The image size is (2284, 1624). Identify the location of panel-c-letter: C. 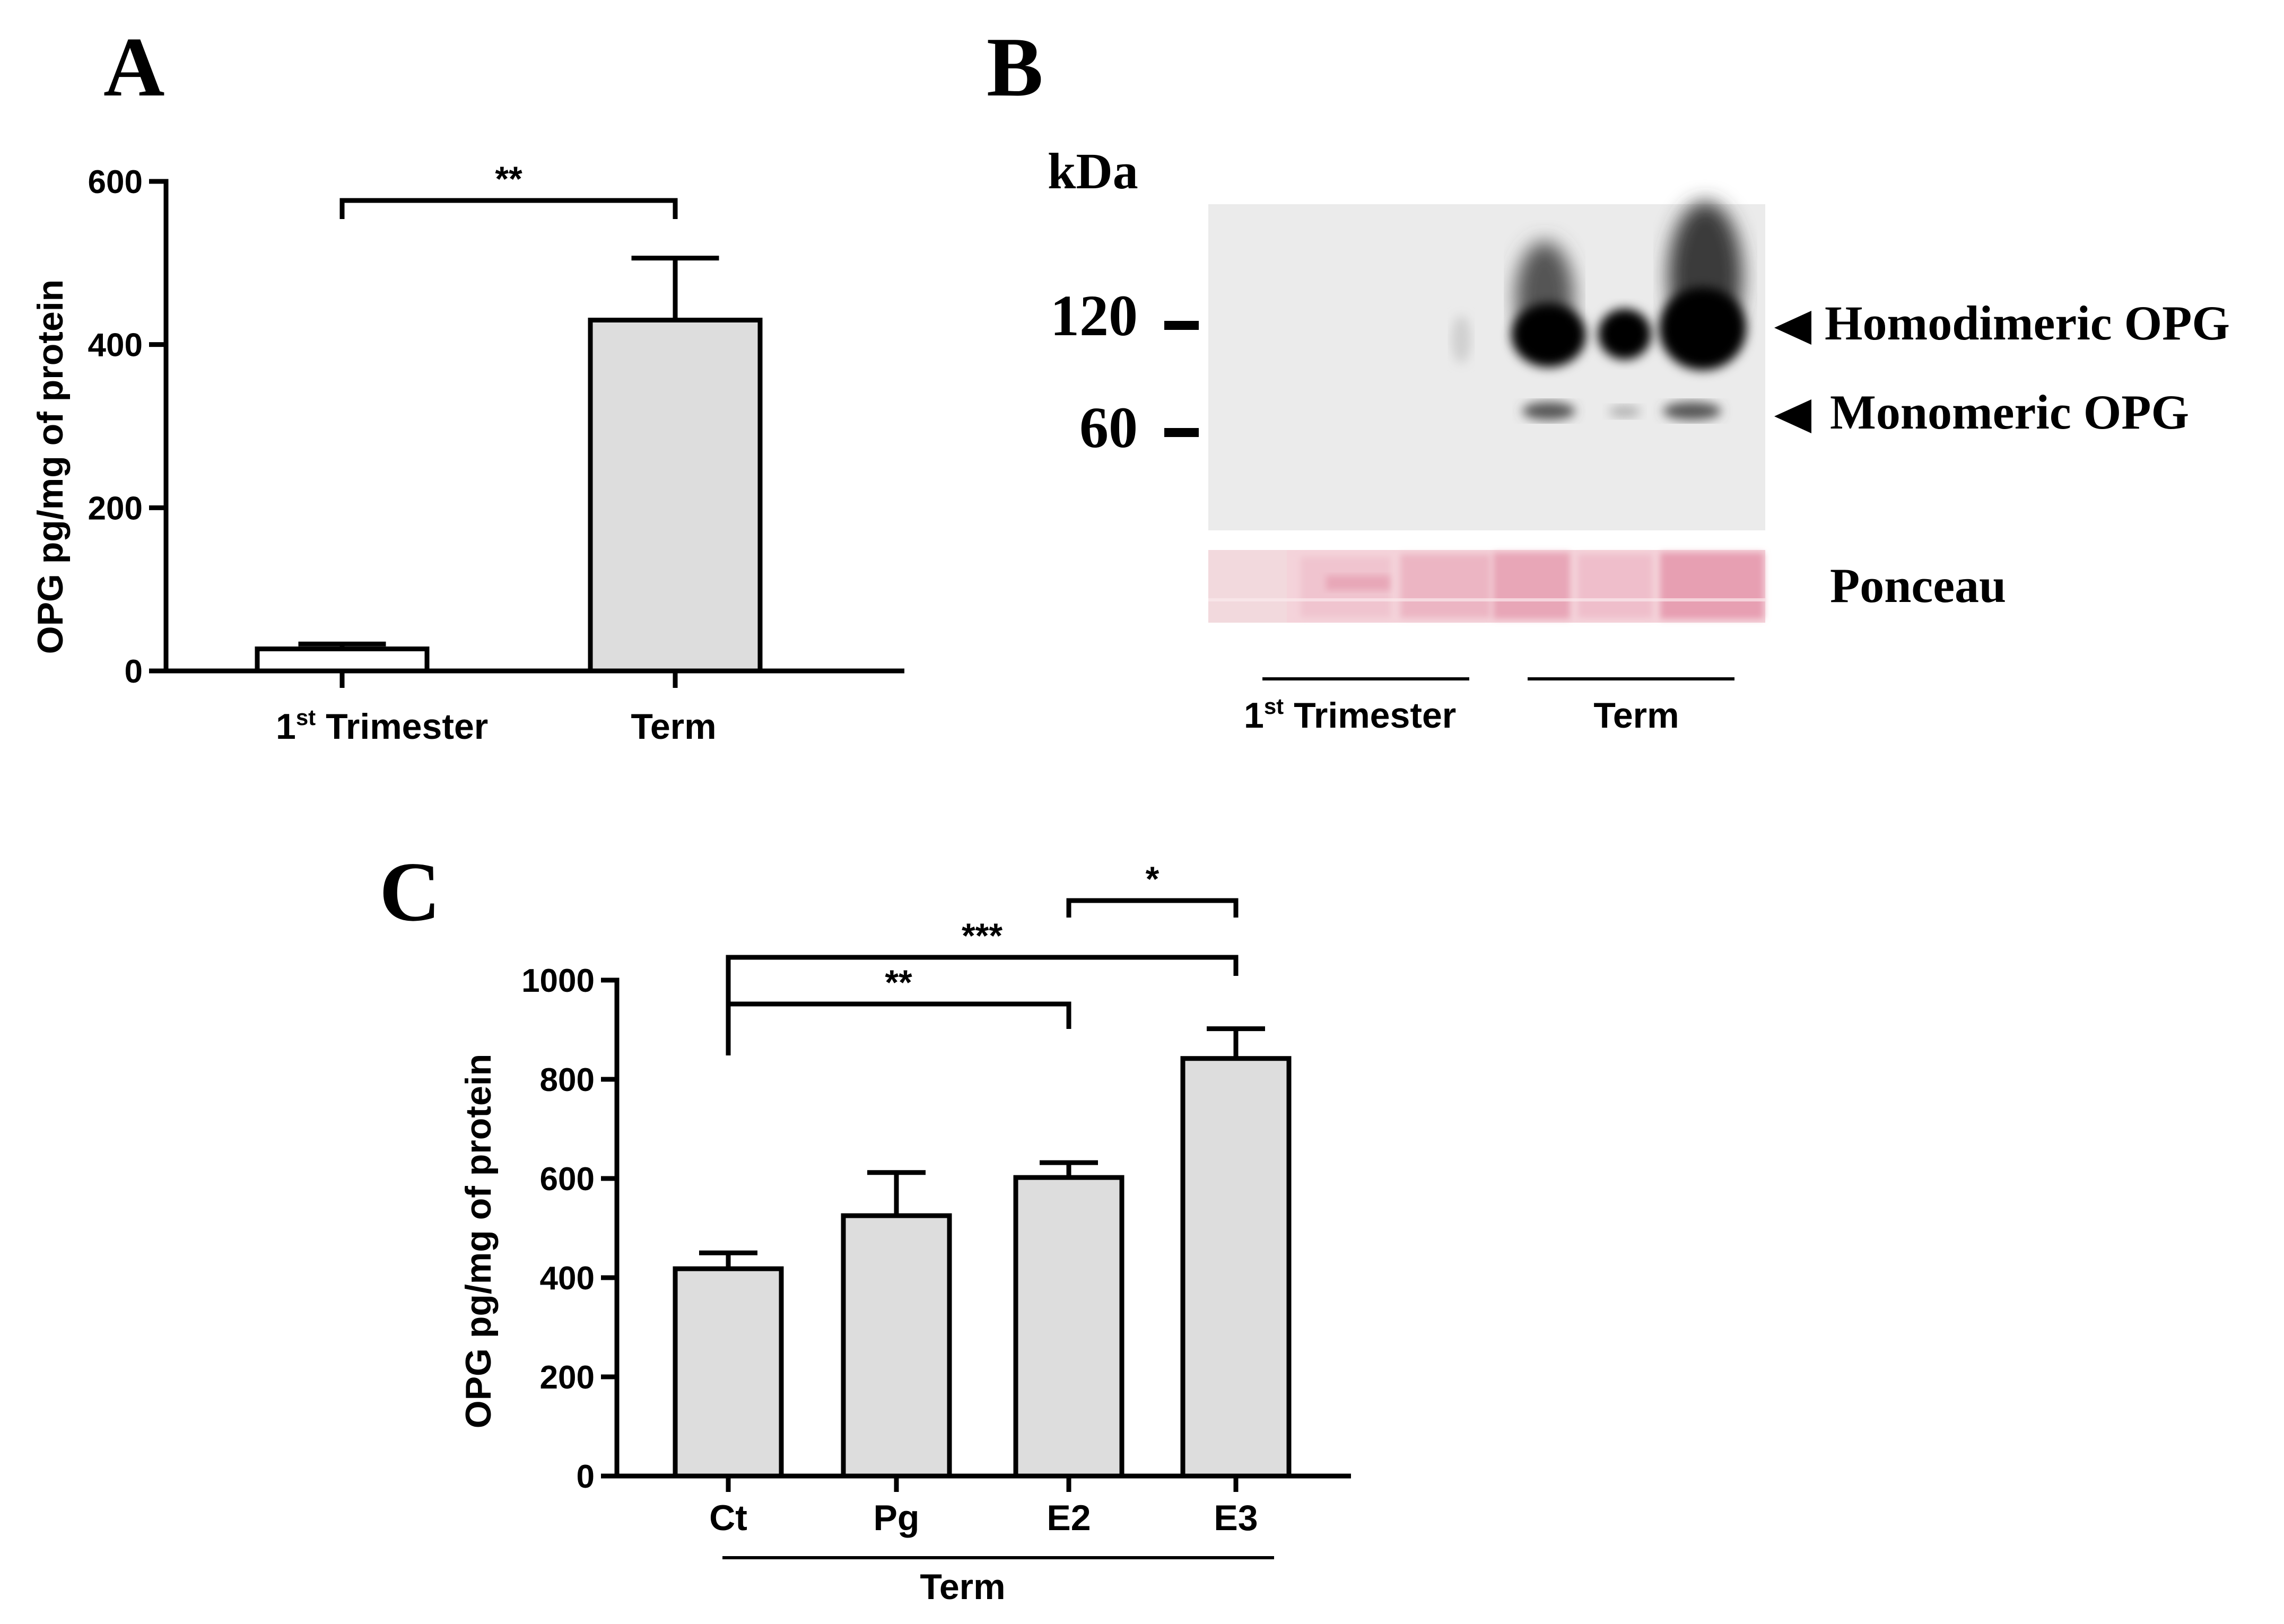
(410, 891).